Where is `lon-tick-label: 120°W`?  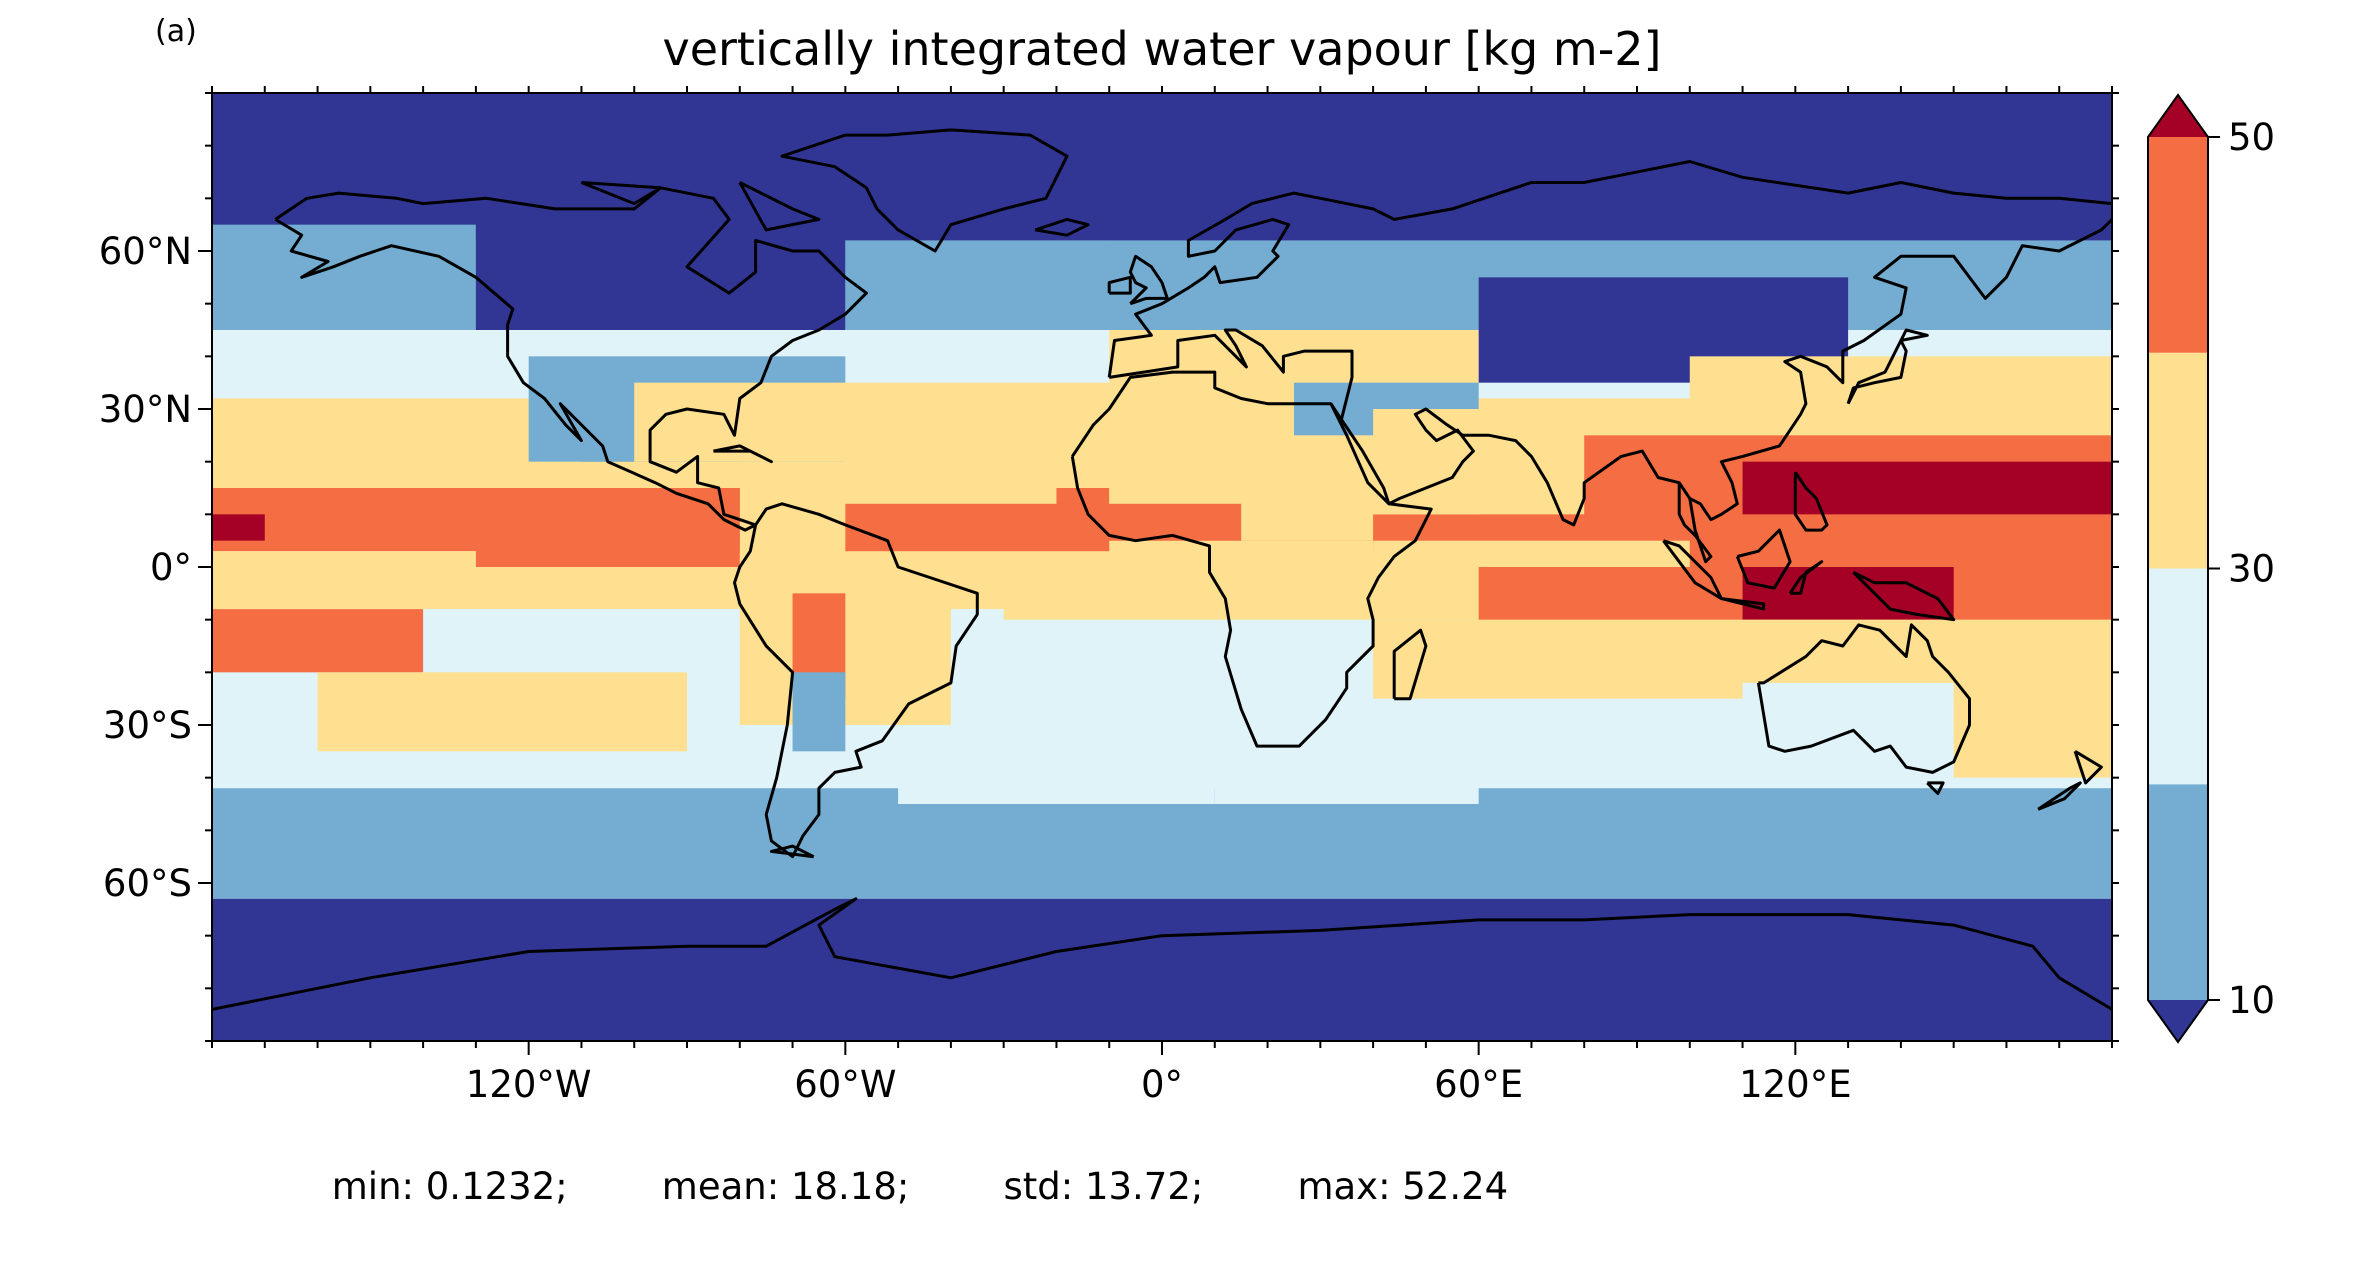
lon-tick-label: 120°W is located at coordinates (529, 1084).